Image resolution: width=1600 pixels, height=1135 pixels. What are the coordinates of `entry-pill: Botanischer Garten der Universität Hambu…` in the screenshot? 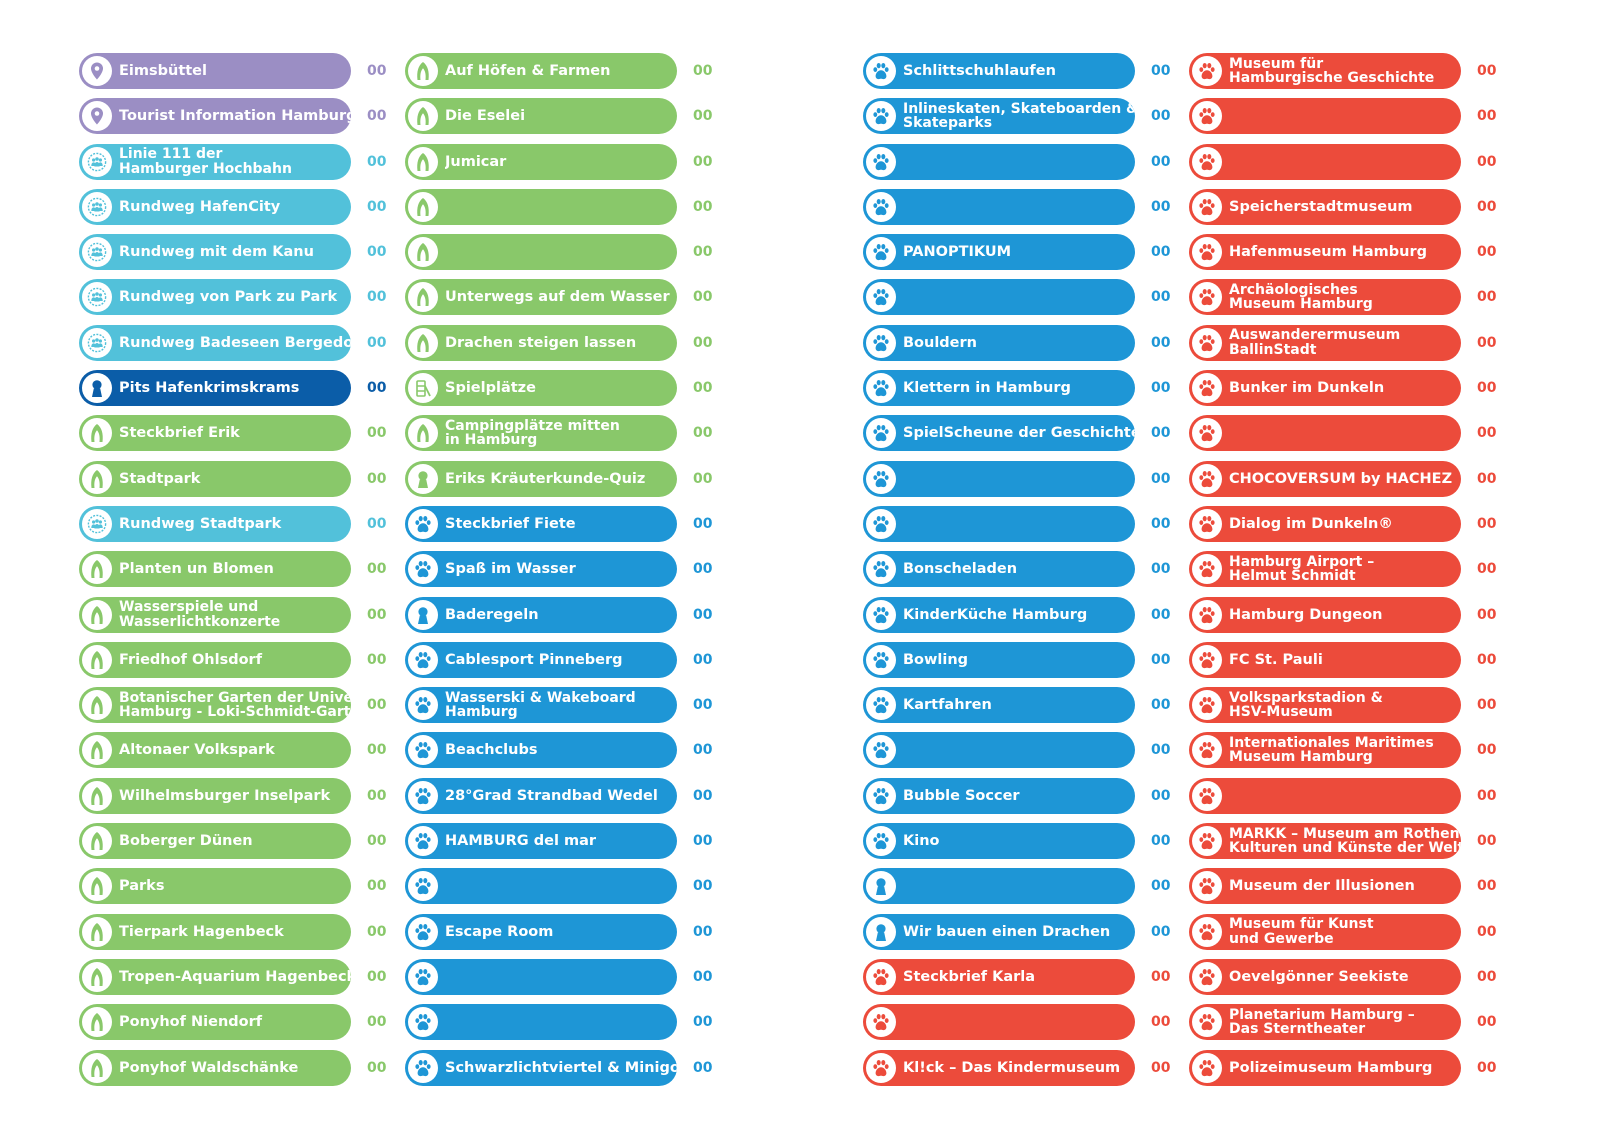 It's located at (215, 705).